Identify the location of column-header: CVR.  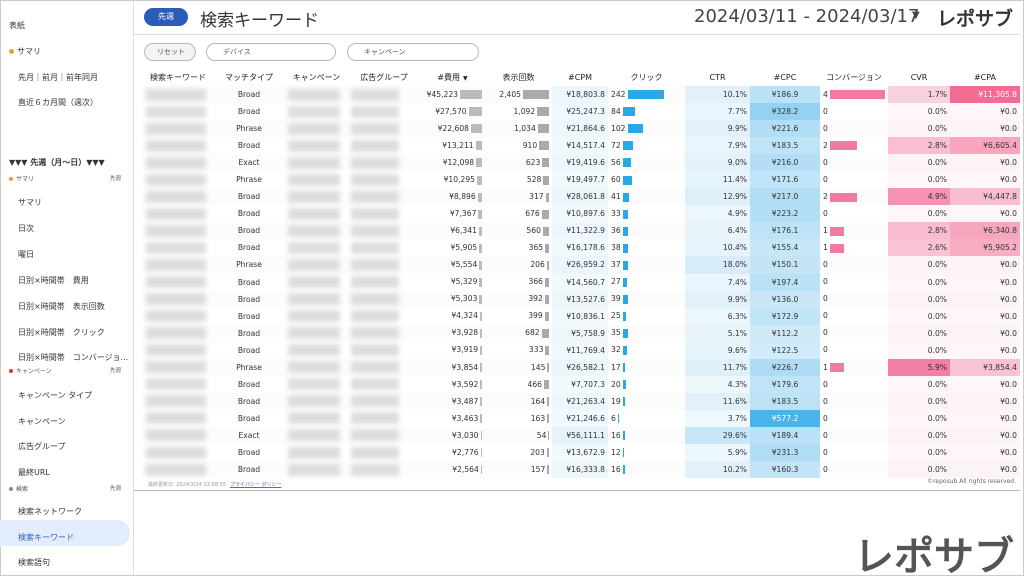
(919, 77).